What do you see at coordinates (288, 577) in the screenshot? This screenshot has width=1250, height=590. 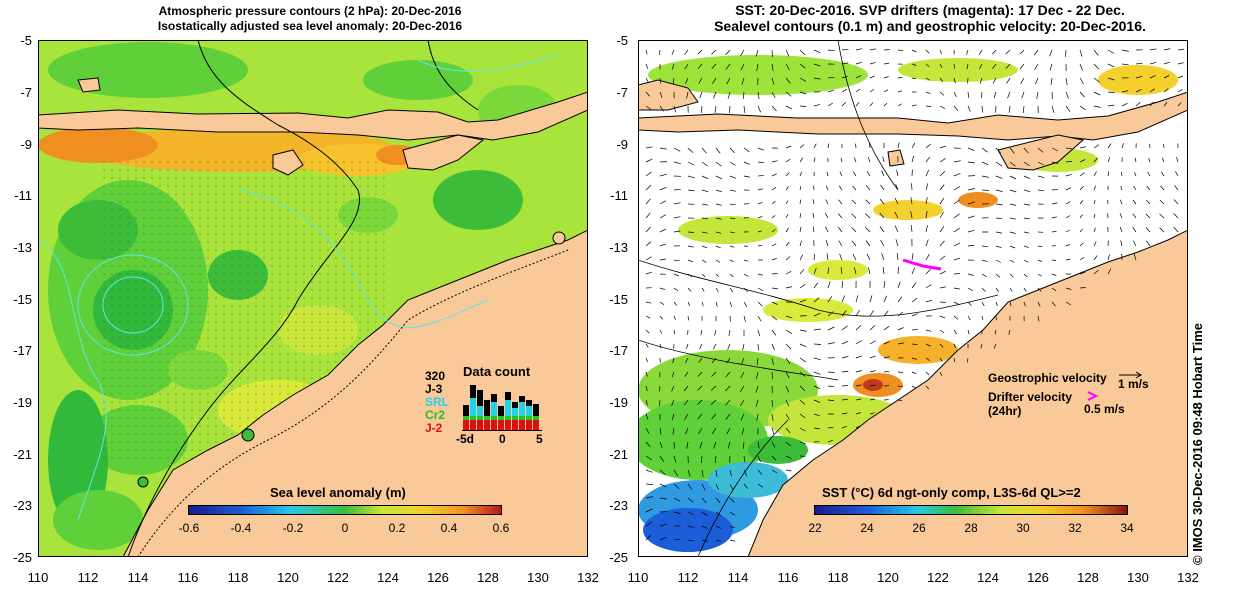 I see `left-x-tick: 120` at bounding box center [288, 577].